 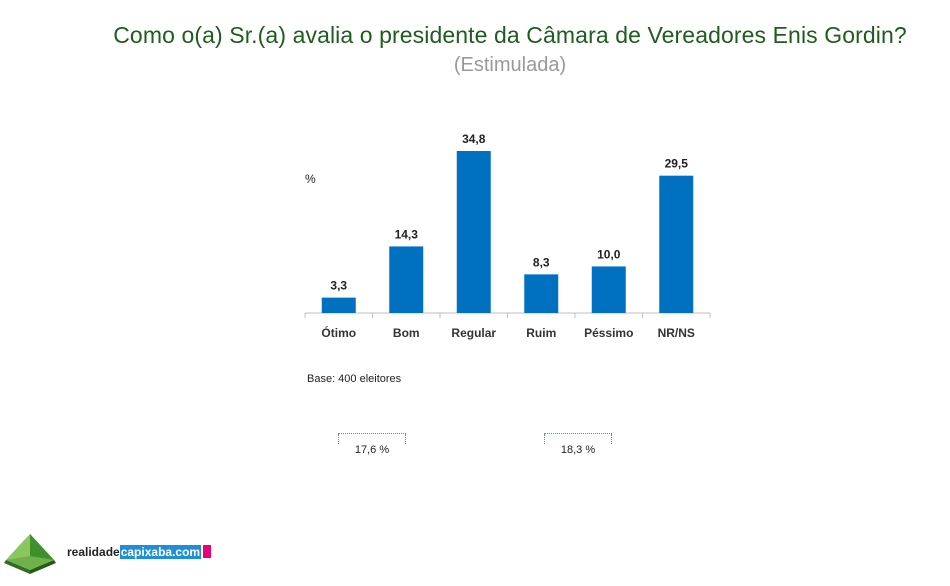 What do you see at coordinates (474, 139) in the screenshot?
I see `data-label-2: 34,8` at bounding box center [474, 139].